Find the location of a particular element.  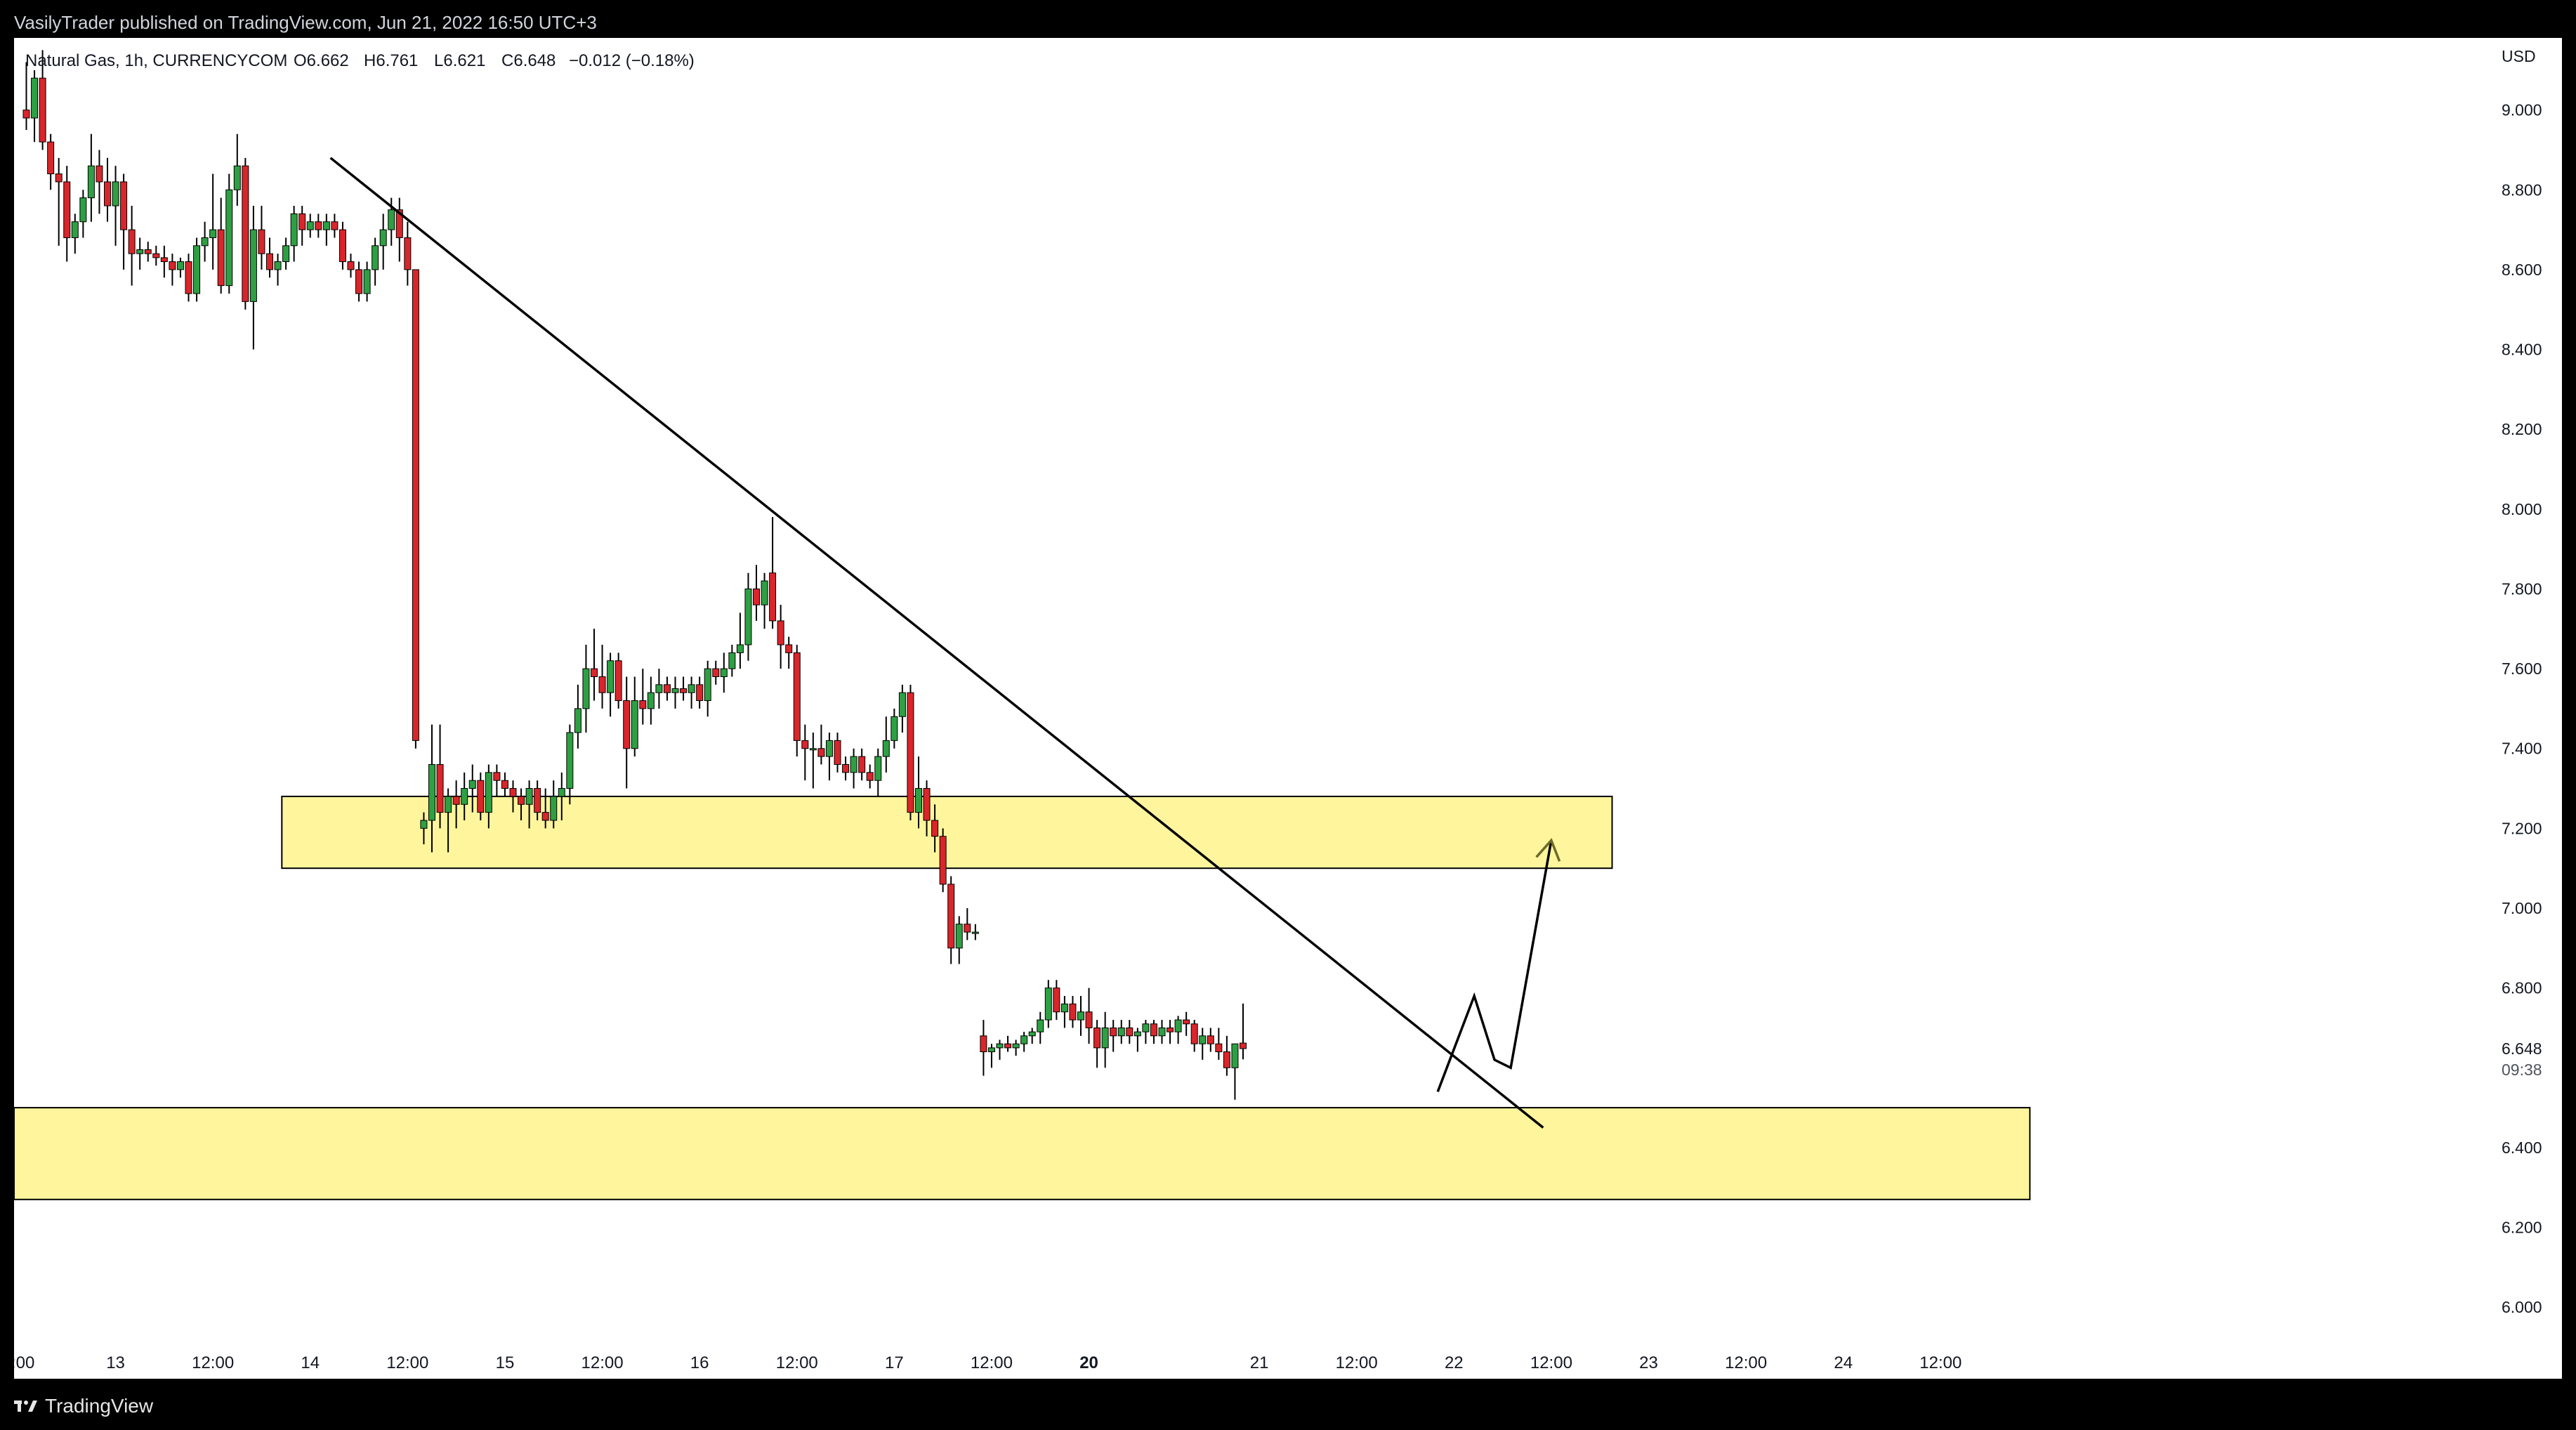

resistance-zone is located at coordinates (947, 832).